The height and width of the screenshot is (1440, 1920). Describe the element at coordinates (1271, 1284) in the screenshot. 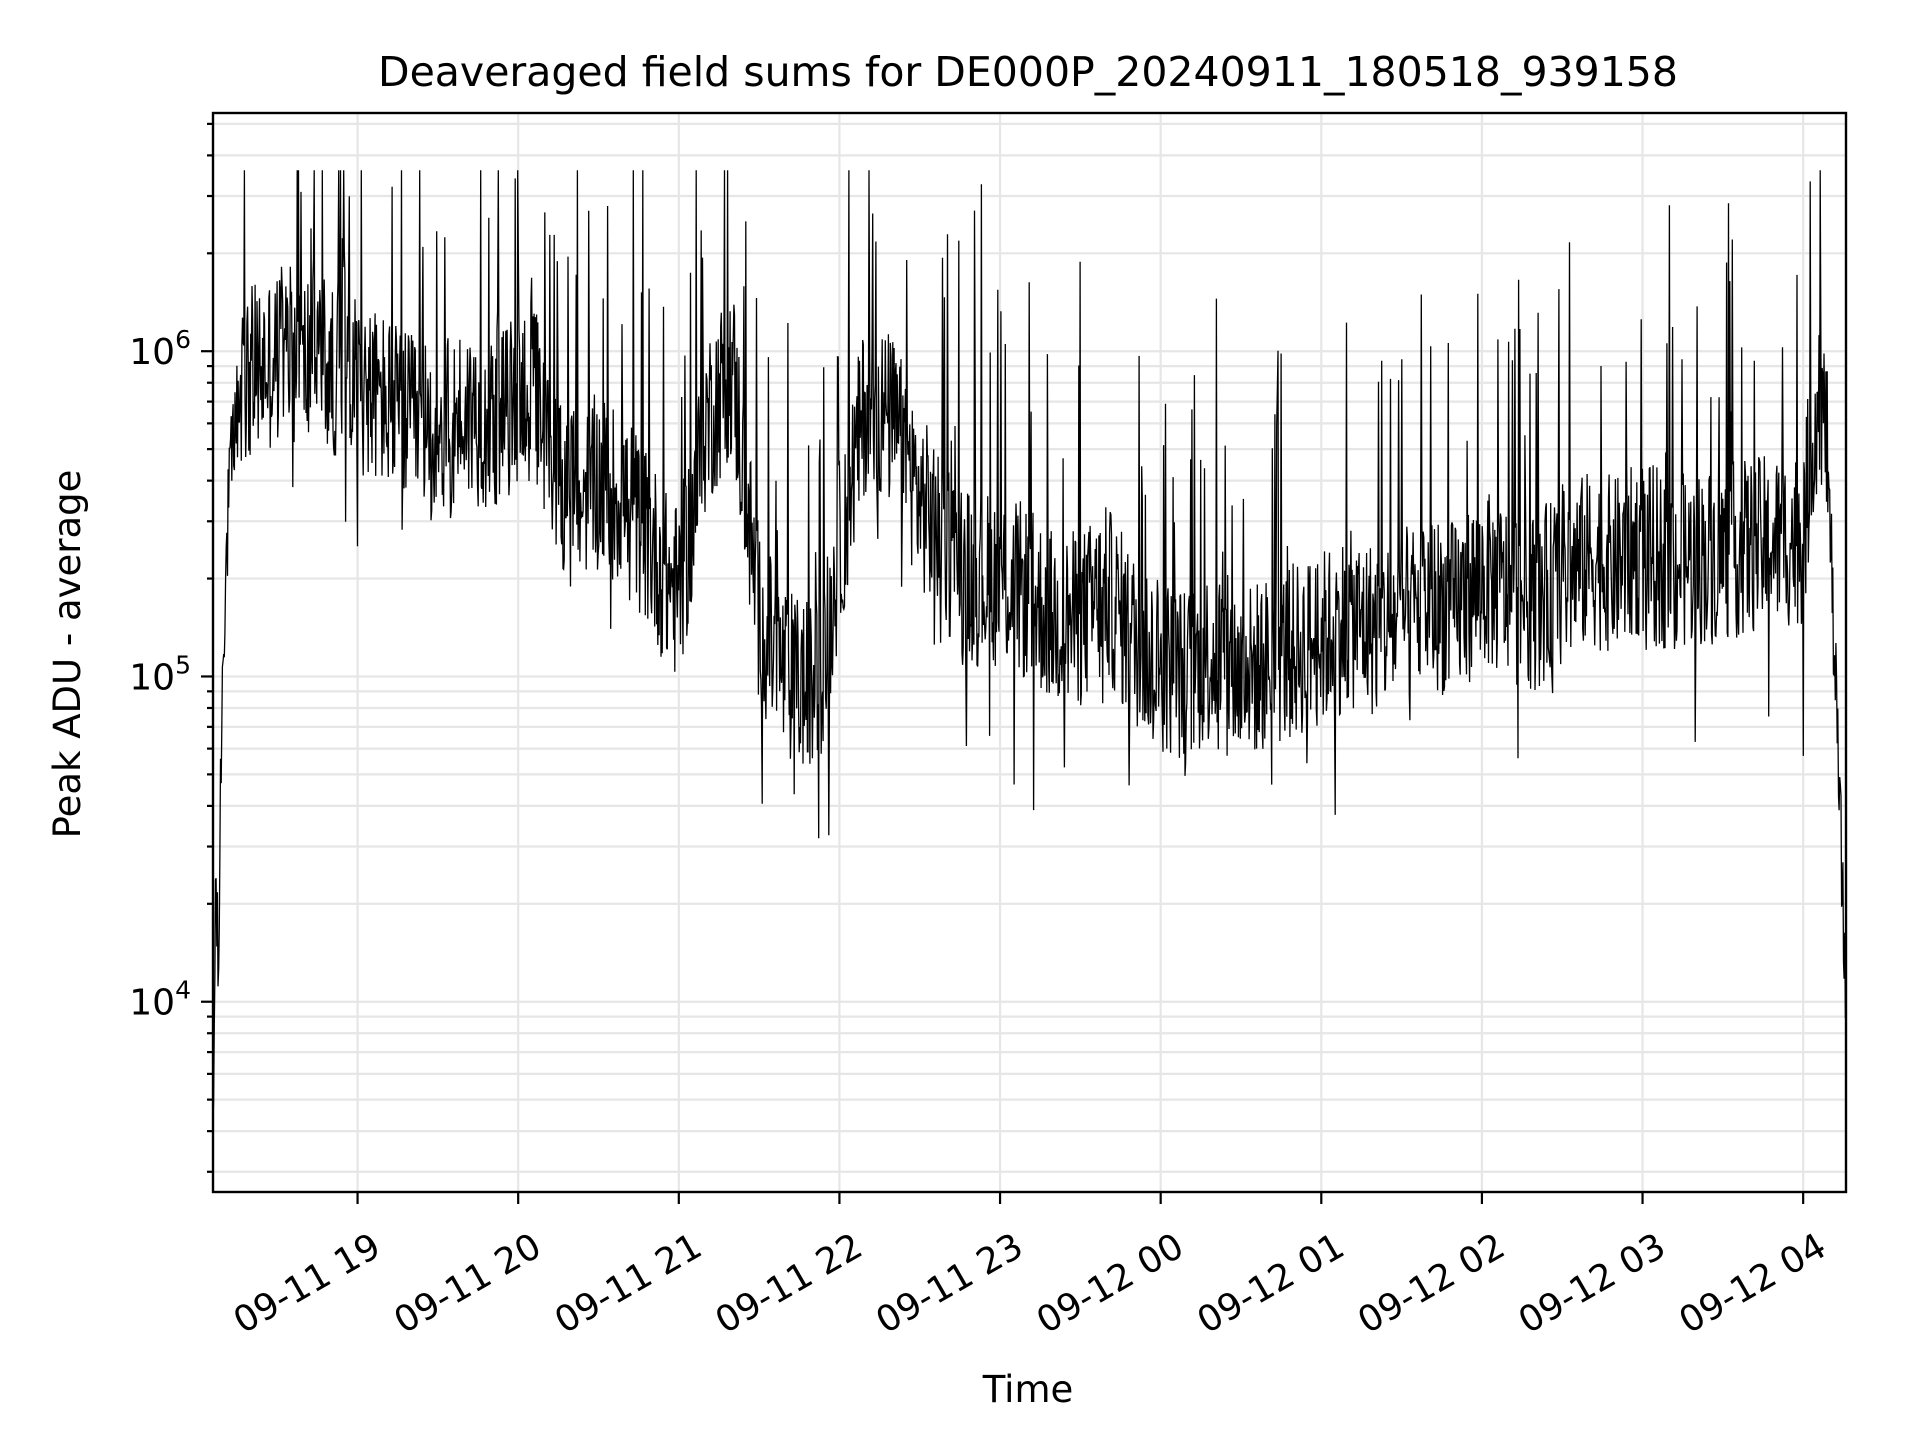

I see `x-tick-label: 09-12 01` at that location.